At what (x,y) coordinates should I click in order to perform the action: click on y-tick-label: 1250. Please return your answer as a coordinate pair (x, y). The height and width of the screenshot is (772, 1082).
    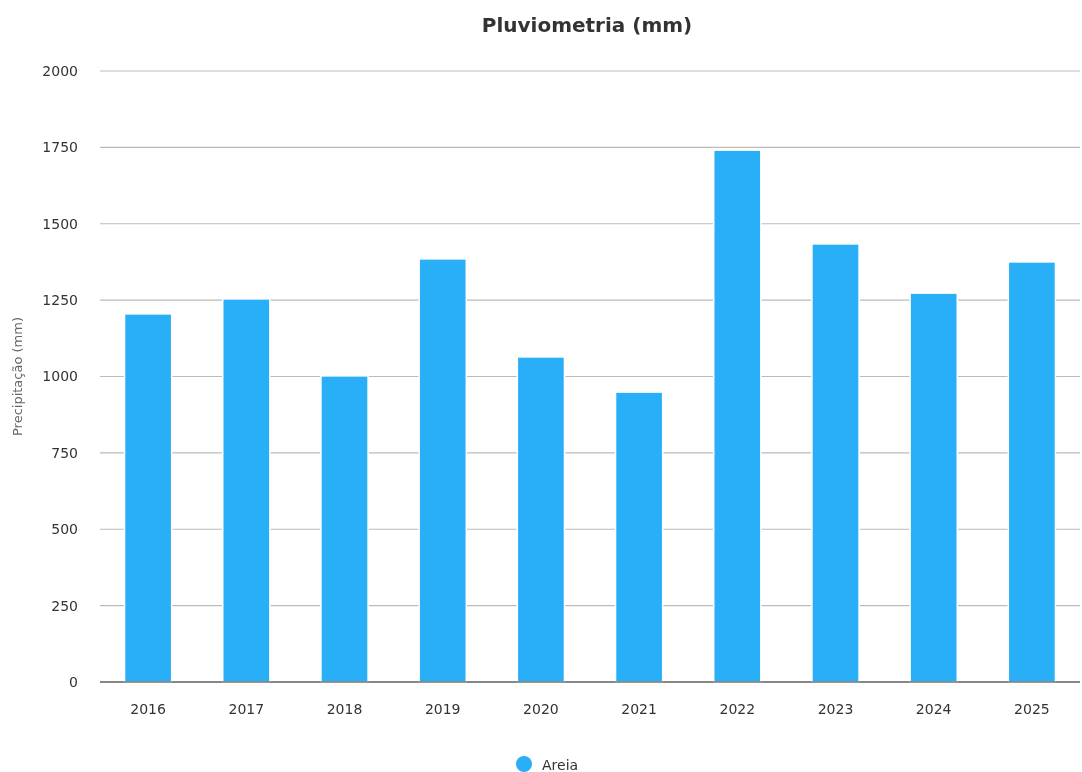
    Looking at the image, I should click on (60, 300).